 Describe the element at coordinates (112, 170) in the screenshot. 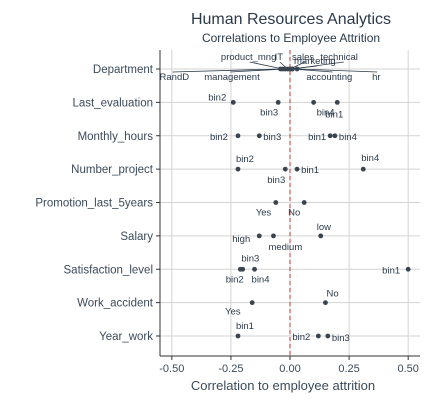

I see `category-label: Number_project` at that location.